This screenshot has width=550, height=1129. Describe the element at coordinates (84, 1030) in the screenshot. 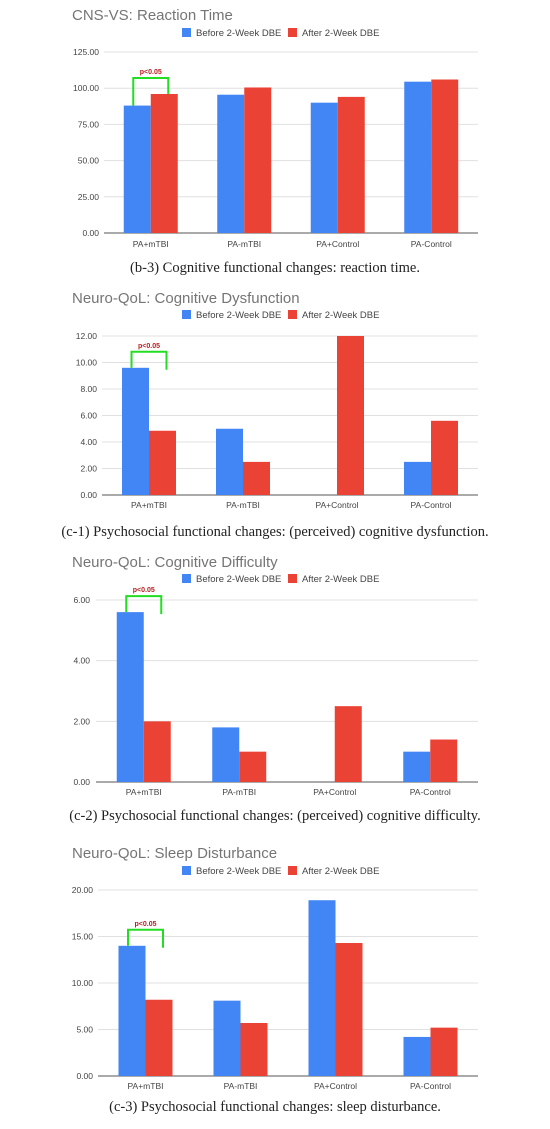

I see `y-tick-label: 5.00` at that location.